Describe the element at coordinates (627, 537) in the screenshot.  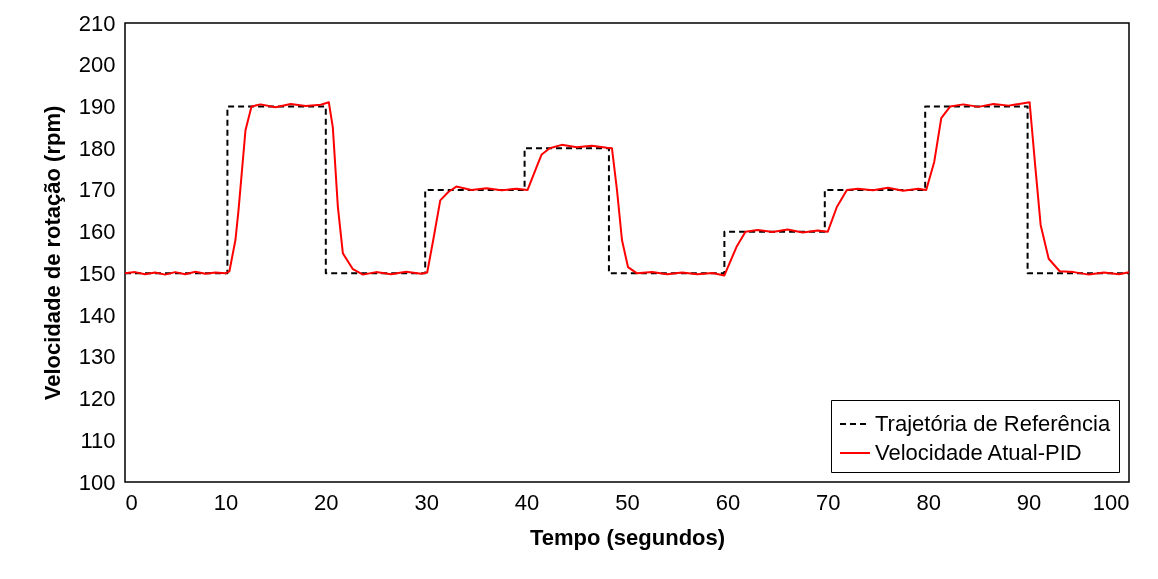
I see `x-axis-title: Tempo (segundos)` at that location.